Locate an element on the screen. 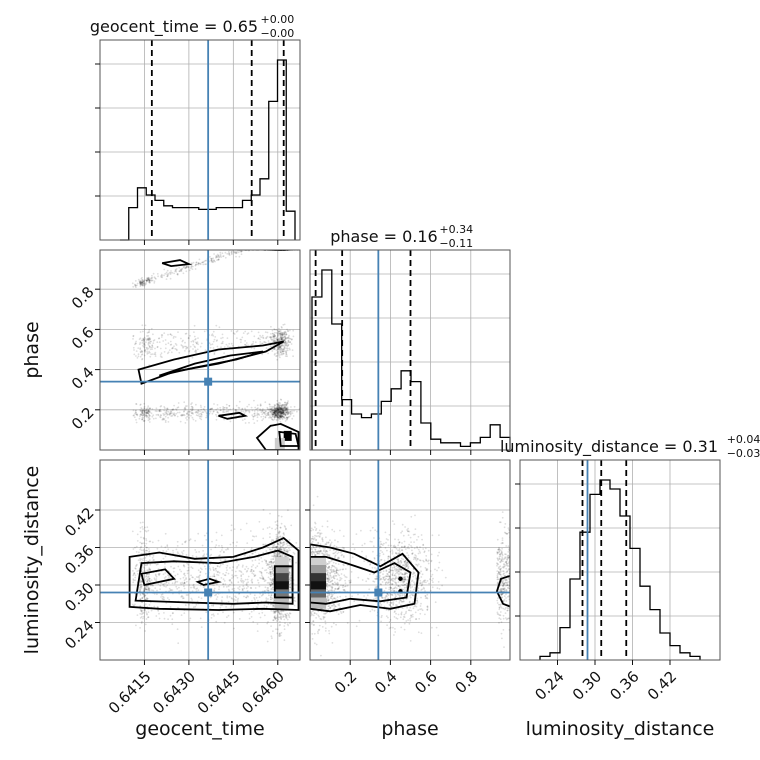  panel-content is located at coordinates (215, 350).